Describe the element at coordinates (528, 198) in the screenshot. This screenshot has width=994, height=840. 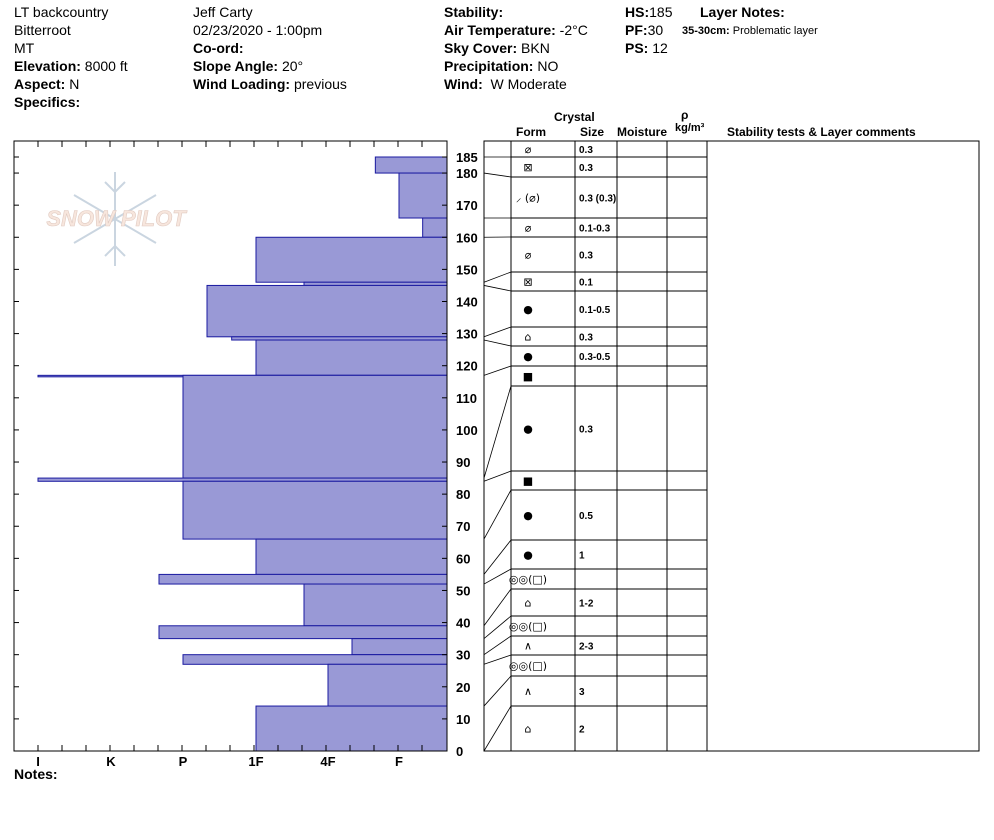
I see `crystal-form-symbol: ⸝ (⌀)` at that location.